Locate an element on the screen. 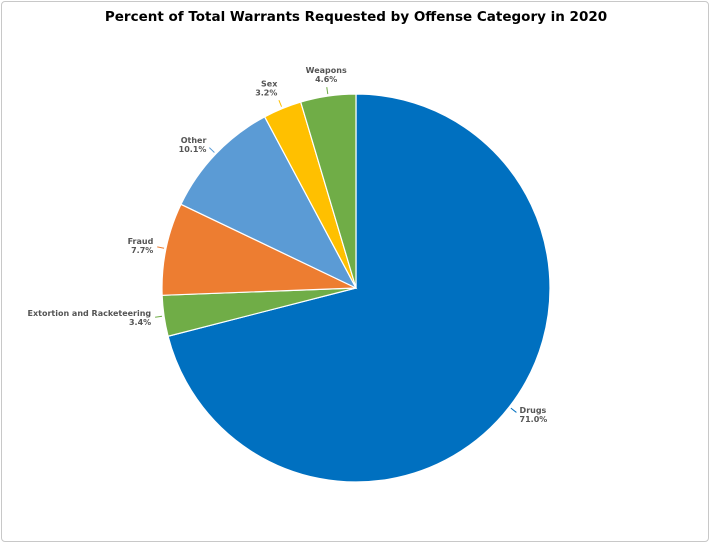 The width and height of the screenshot is (712, 545). pie-slice-weapons is located at coordinates (328, 191).